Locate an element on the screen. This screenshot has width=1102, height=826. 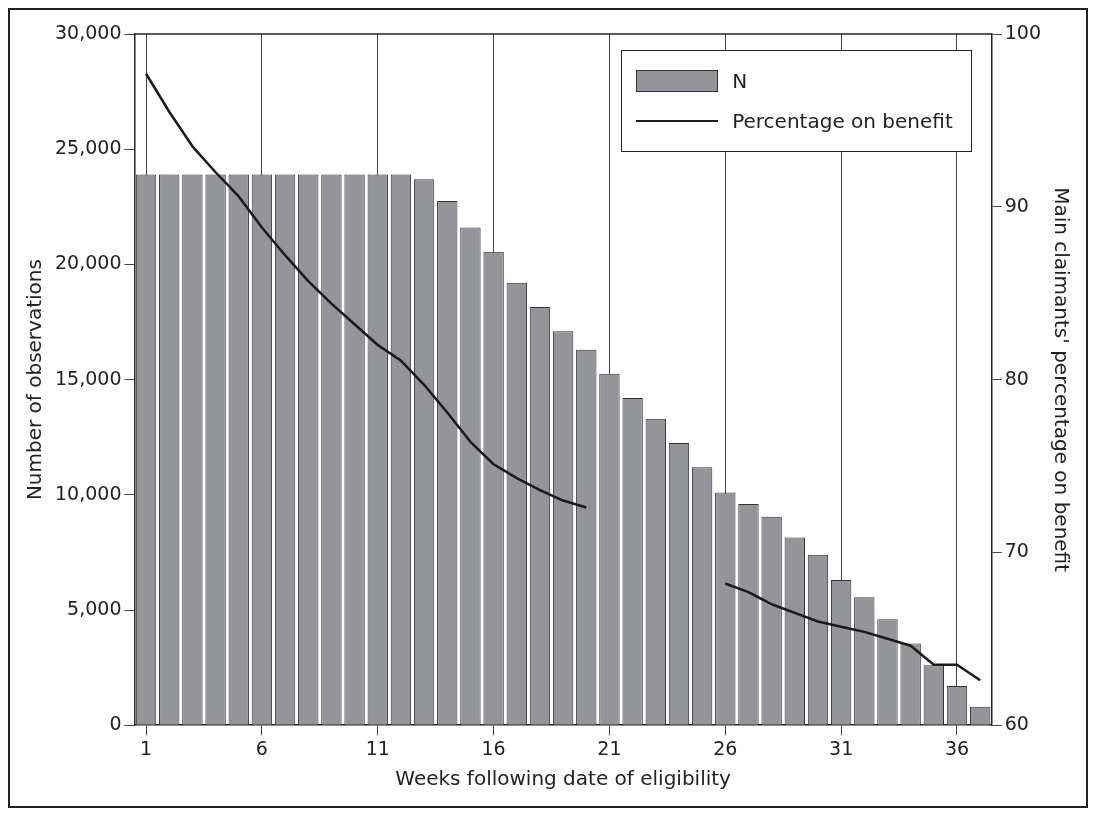
x-tick-label: 11 is located at coordinates (377, 747).